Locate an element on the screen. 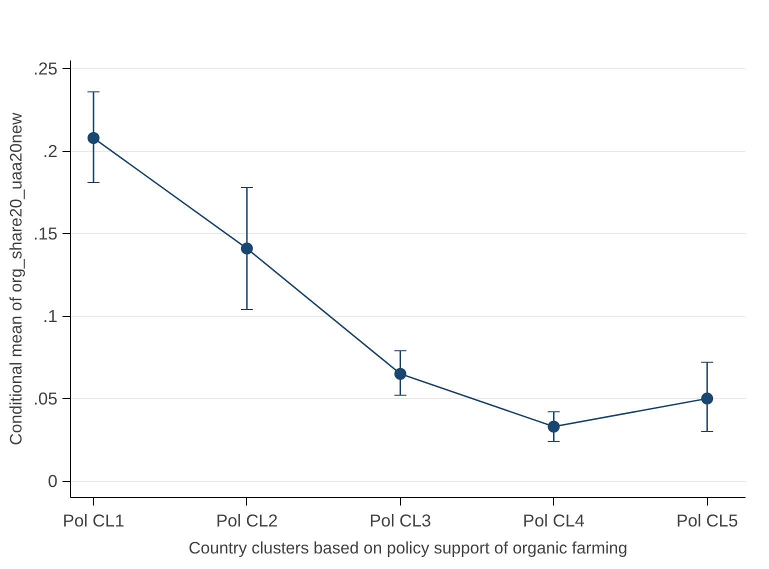 This screenshot has height=569, width=769. x-tick-label: Pol CL2 is located at coordinates (247, 520).